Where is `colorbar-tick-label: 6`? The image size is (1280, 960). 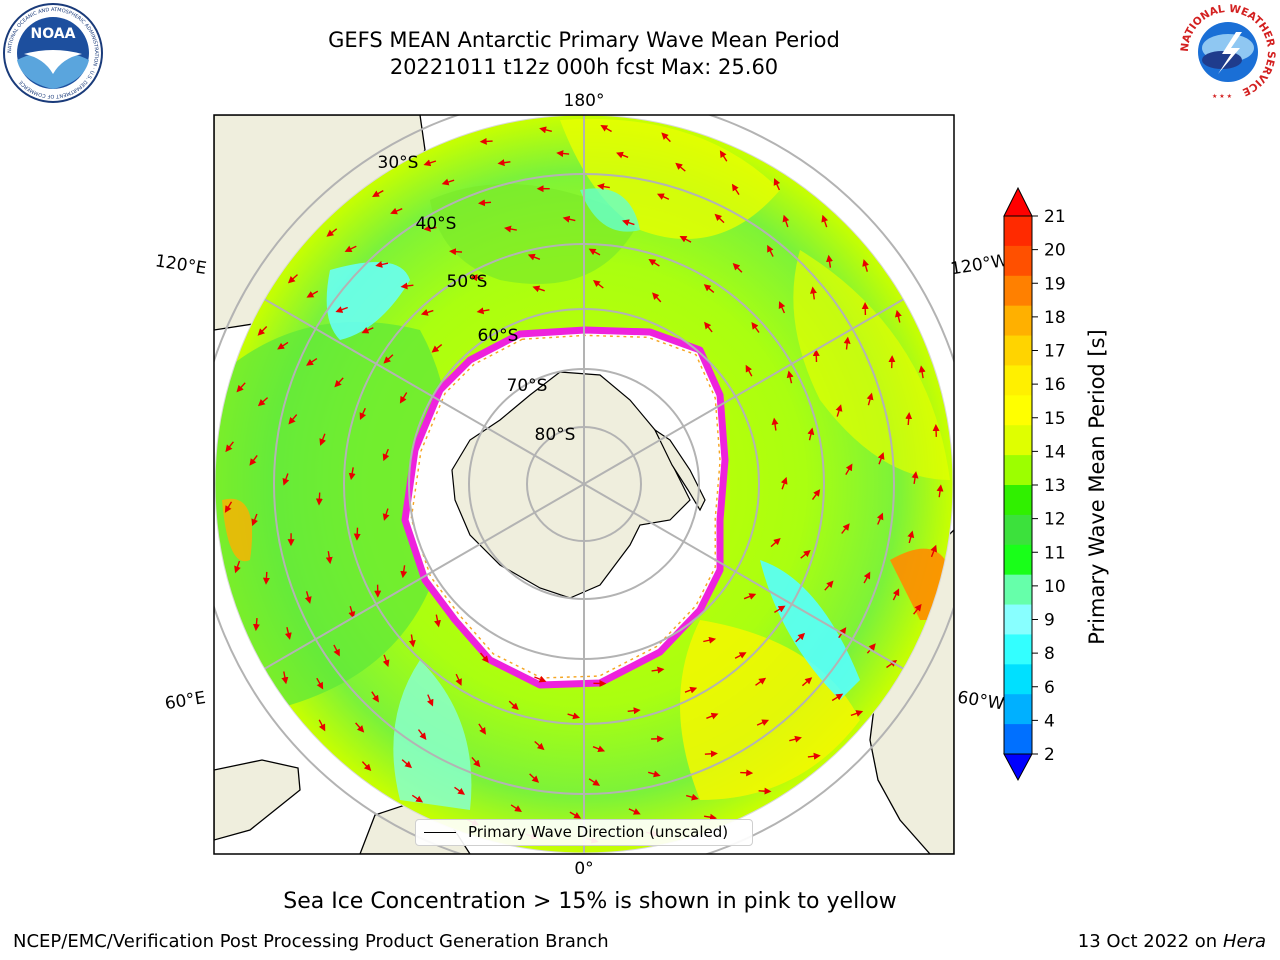 colorbar-tick-label: 6 is located at coordinates (1049, 688).